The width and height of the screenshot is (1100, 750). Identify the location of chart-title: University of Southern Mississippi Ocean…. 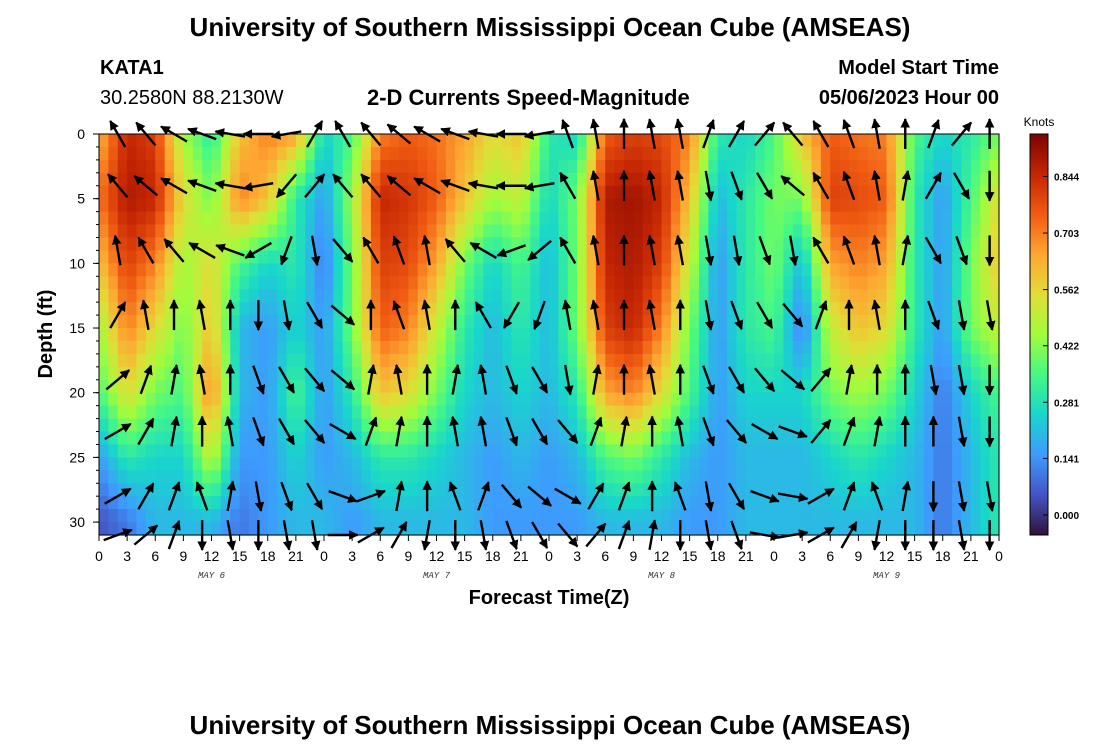
(550, 27).